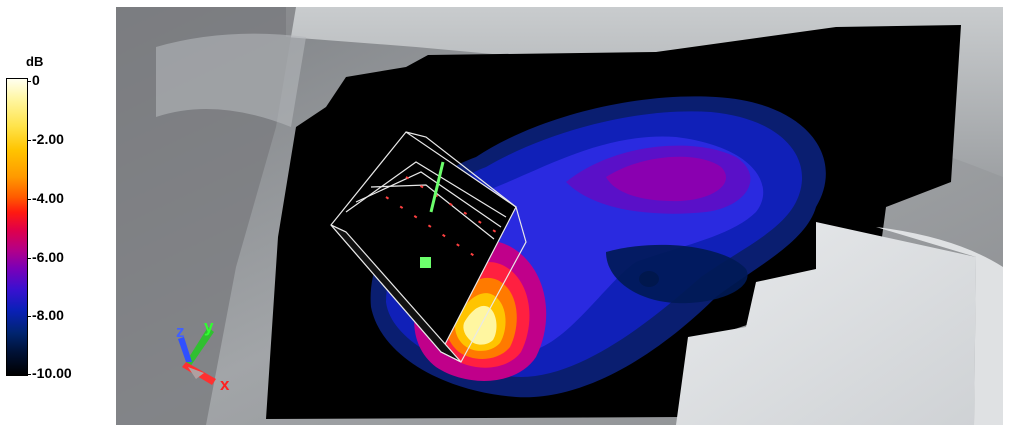 This screenshot has width=1011, height=425. What do you see at coordinates (55, 212) in the screenshot?
I see `color-legend: dB 0 -2.00 -4.00 -6.00 -8.00 -10.00` at bounding box center [55, 212].